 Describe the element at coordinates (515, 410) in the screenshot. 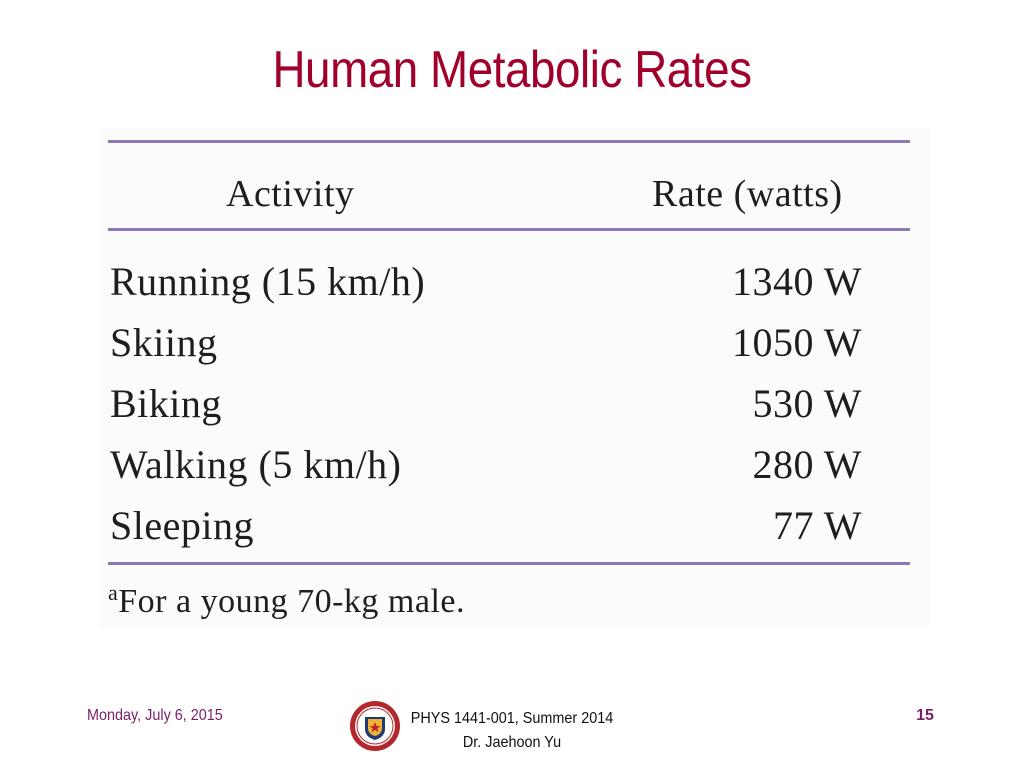

I see `table-row: Biking 530 W` at that location.